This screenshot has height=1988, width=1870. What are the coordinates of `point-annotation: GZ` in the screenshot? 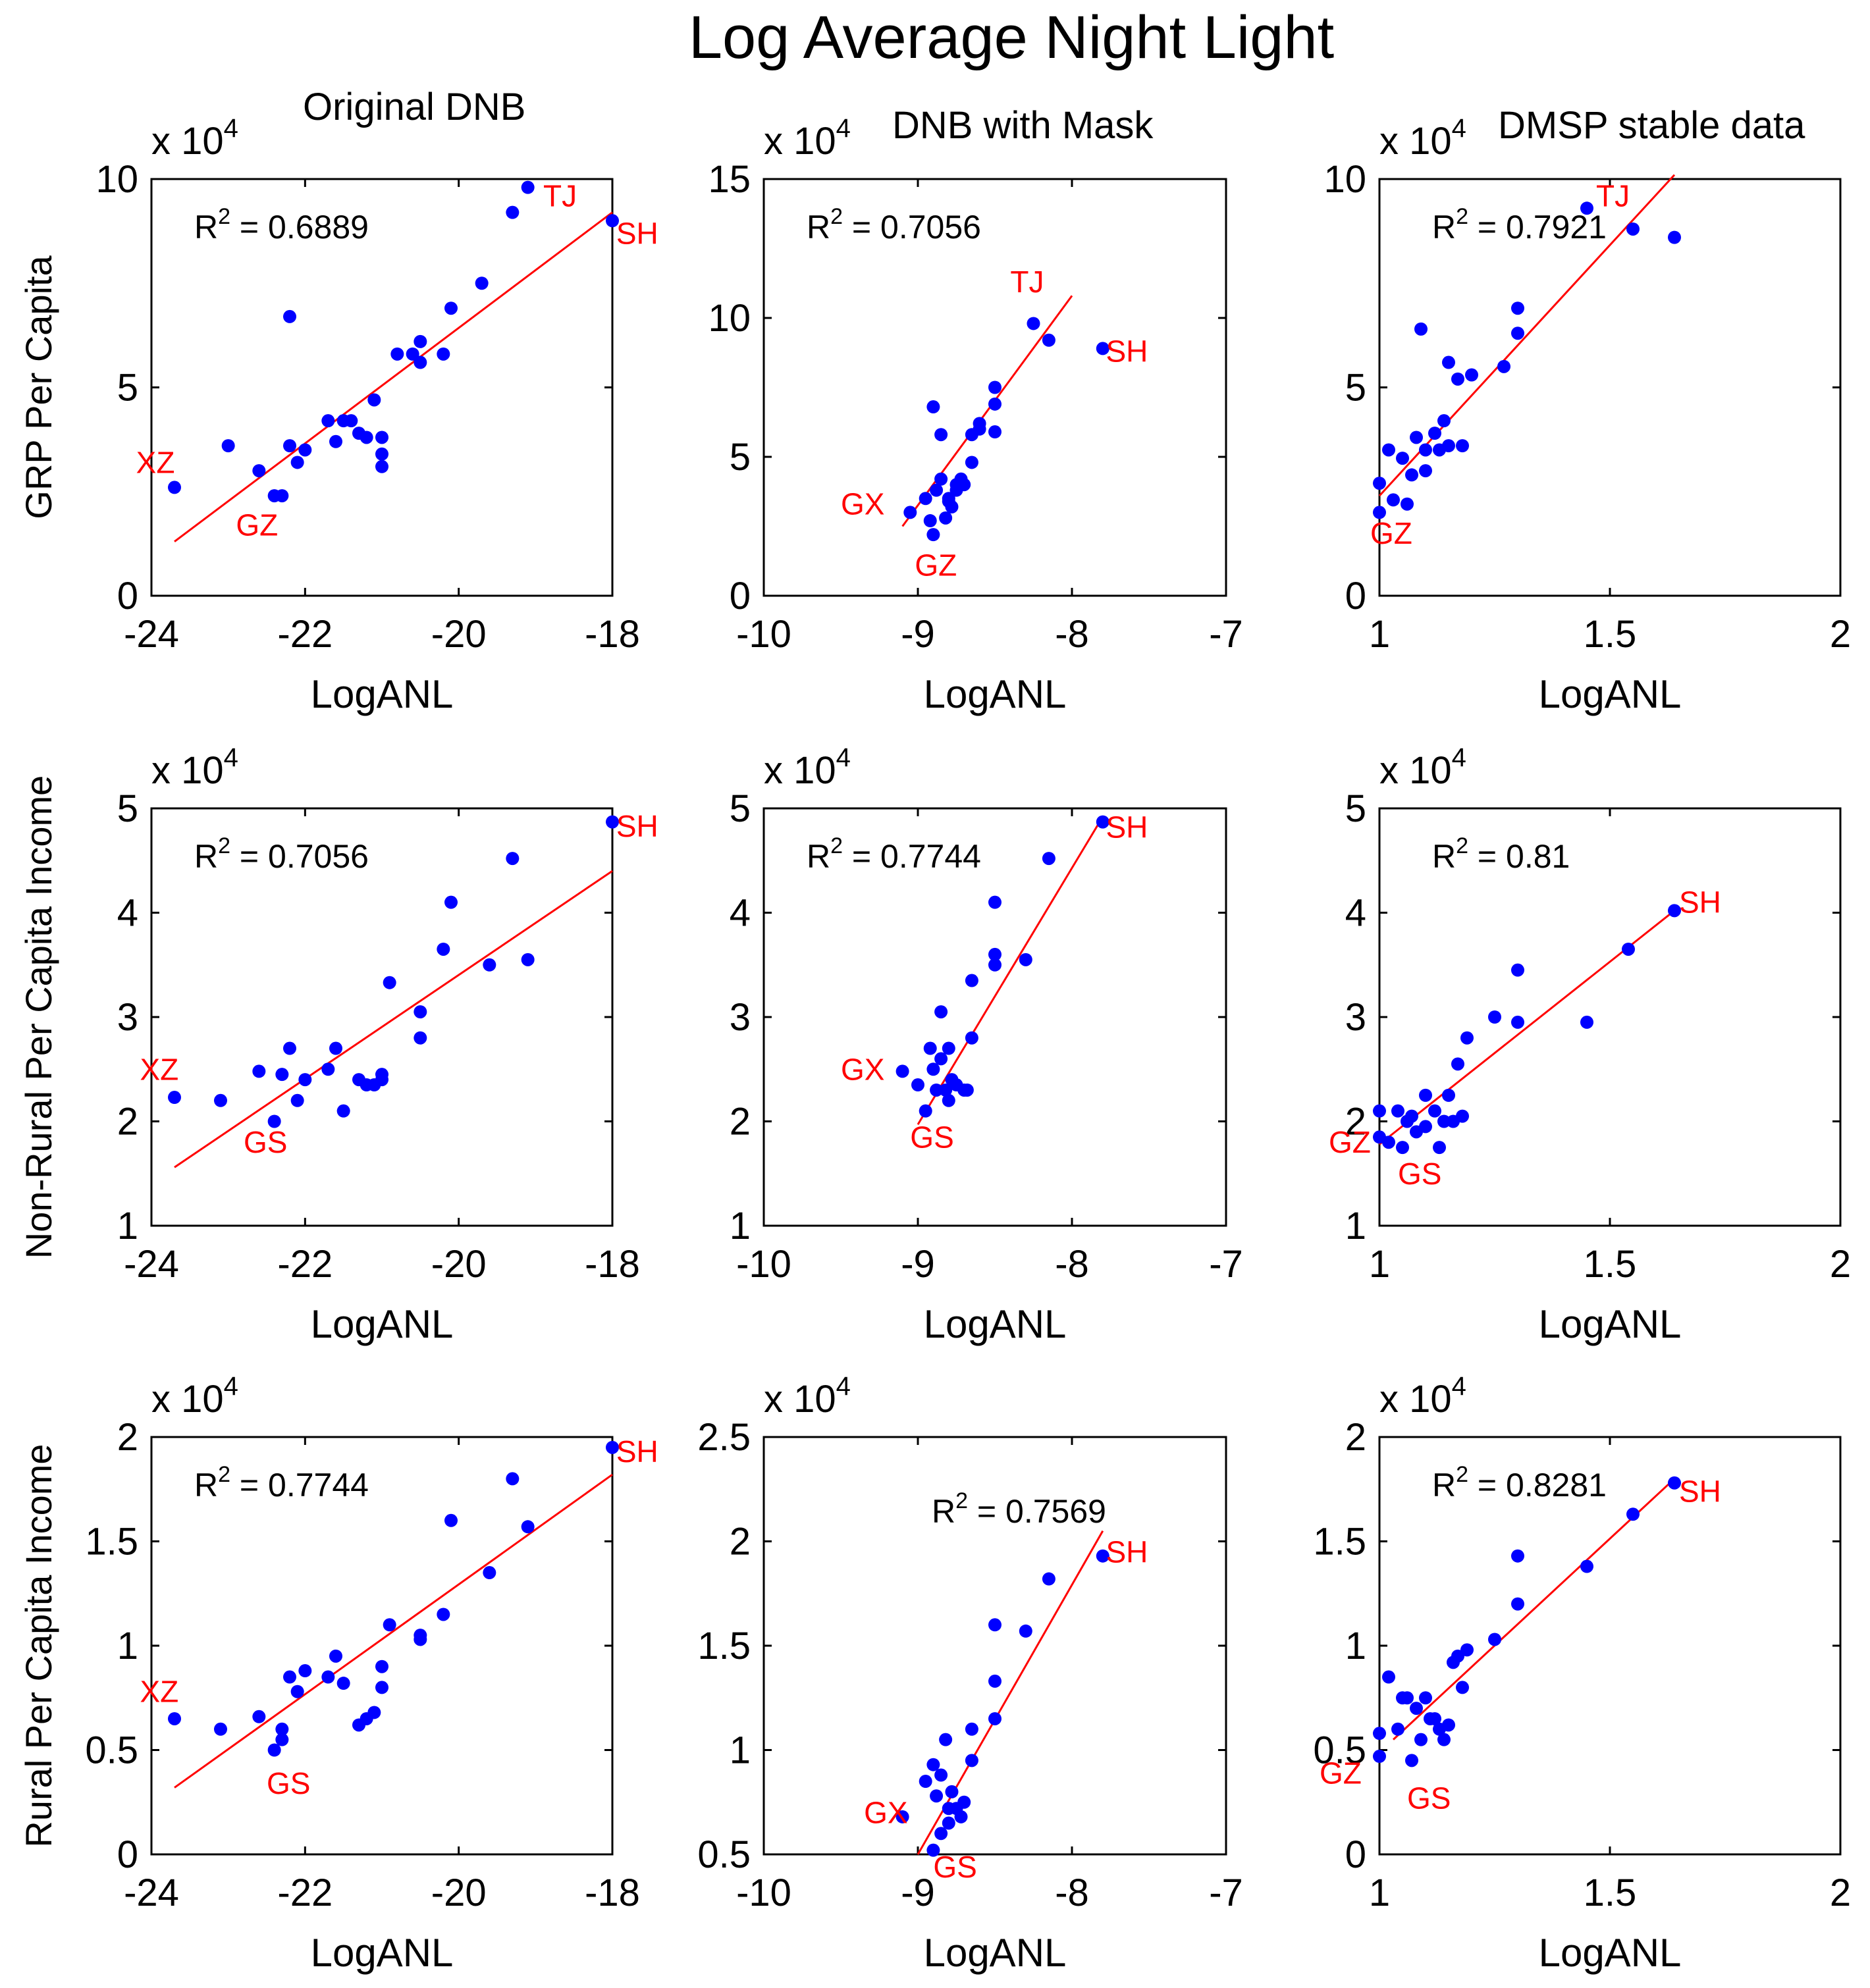 It's located at (1341, 1773).